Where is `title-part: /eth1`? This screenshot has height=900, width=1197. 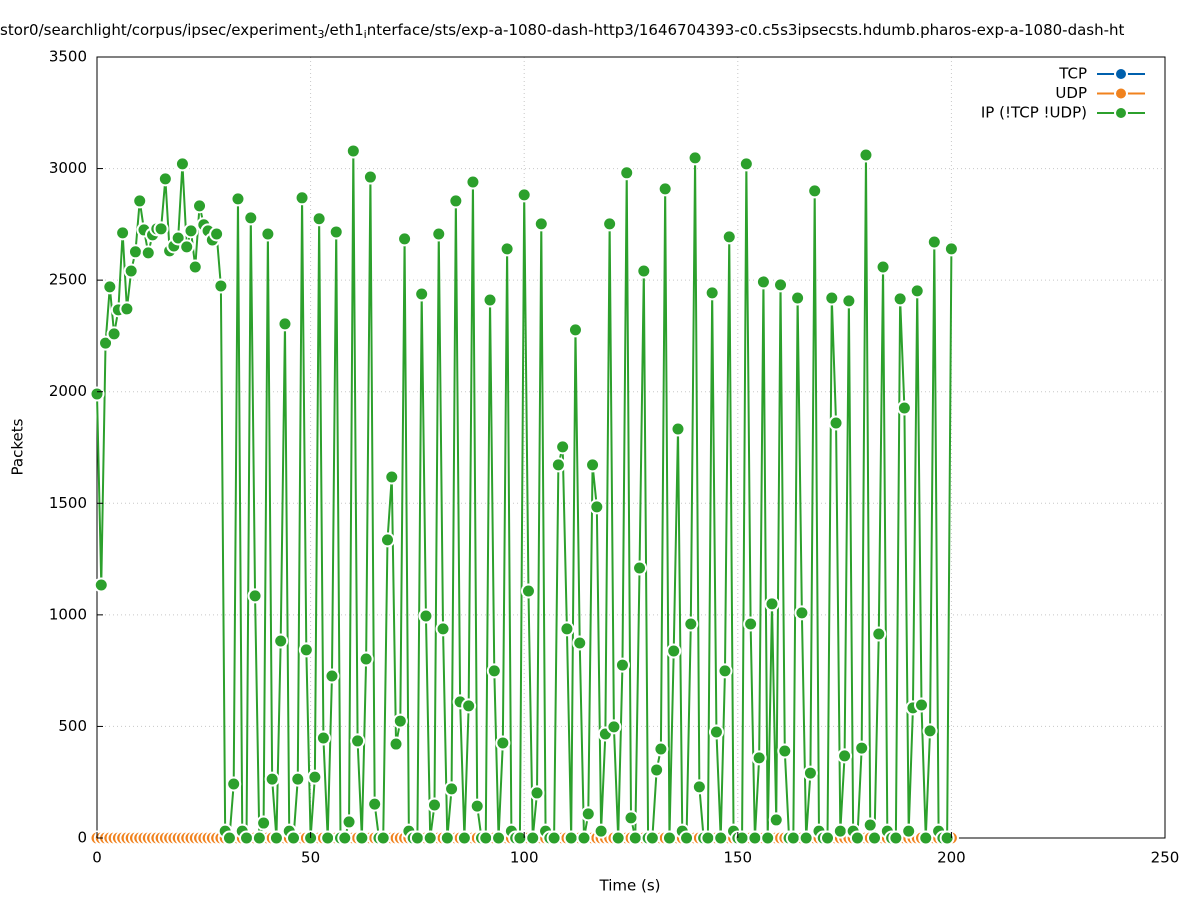
title-part: /eth1 is located at coordinates (343, 30).